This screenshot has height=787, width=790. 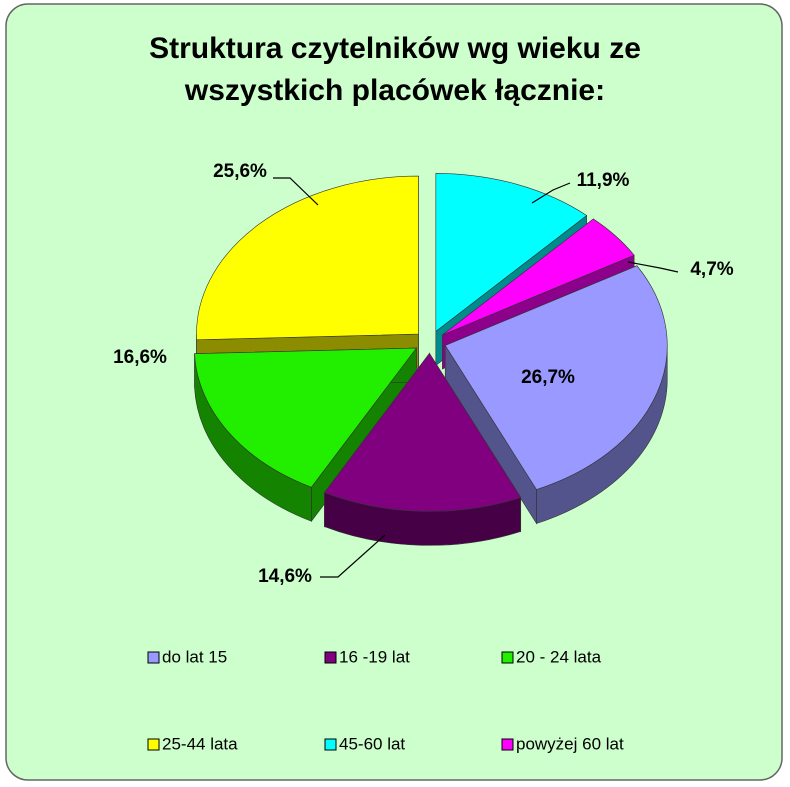 I want to click on legend-label: 20 - 24 lata, so click(x=559, y=656).